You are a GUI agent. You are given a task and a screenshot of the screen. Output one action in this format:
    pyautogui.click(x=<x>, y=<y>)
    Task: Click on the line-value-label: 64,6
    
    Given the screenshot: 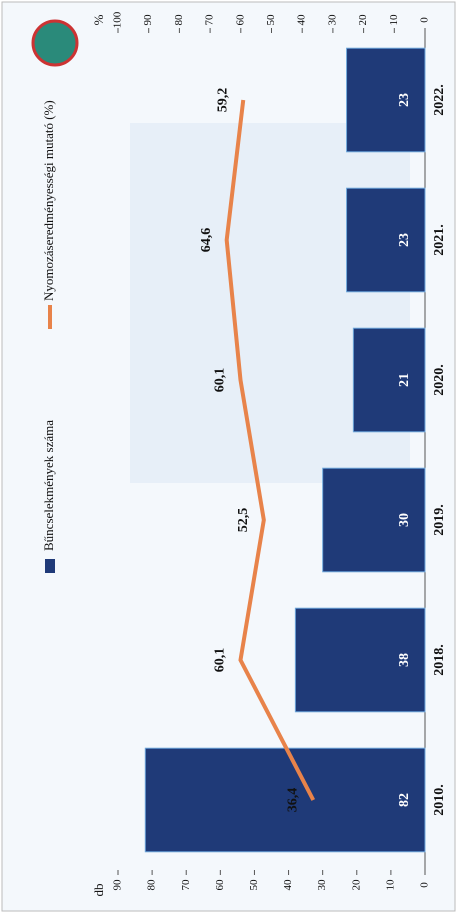 What is the action you would take?
    pyautogui.click(x=206, y=240)
    